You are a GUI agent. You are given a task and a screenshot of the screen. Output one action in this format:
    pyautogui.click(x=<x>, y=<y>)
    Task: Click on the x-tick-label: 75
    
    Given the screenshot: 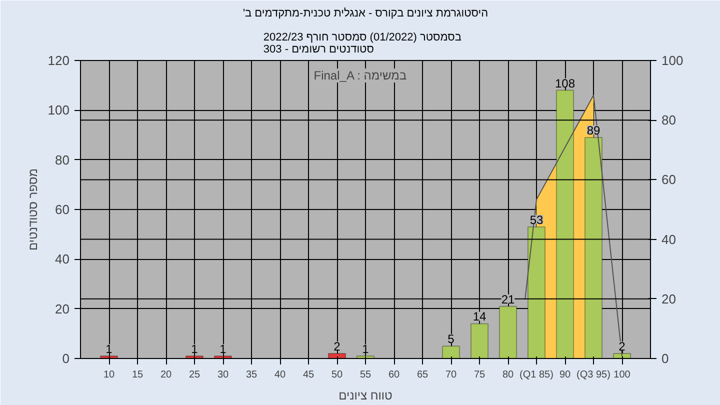 What is the action you would take?
    pyautogui.click(x=480, y=375)
    